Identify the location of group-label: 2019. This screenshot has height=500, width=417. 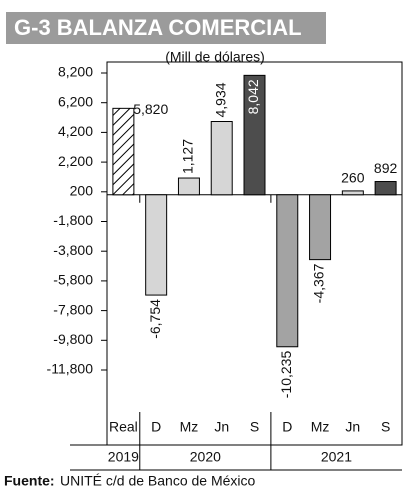
(123, 457).